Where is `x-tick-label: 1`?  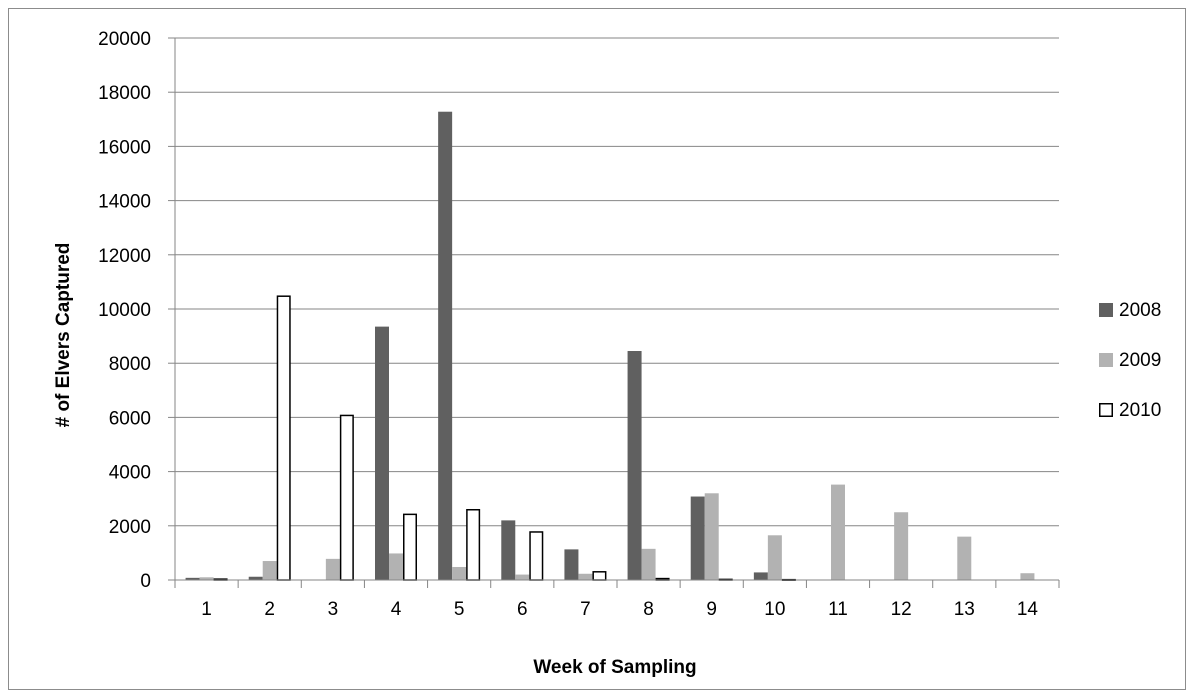
x-tick-label: 1 is located at coordinates (206, 609).